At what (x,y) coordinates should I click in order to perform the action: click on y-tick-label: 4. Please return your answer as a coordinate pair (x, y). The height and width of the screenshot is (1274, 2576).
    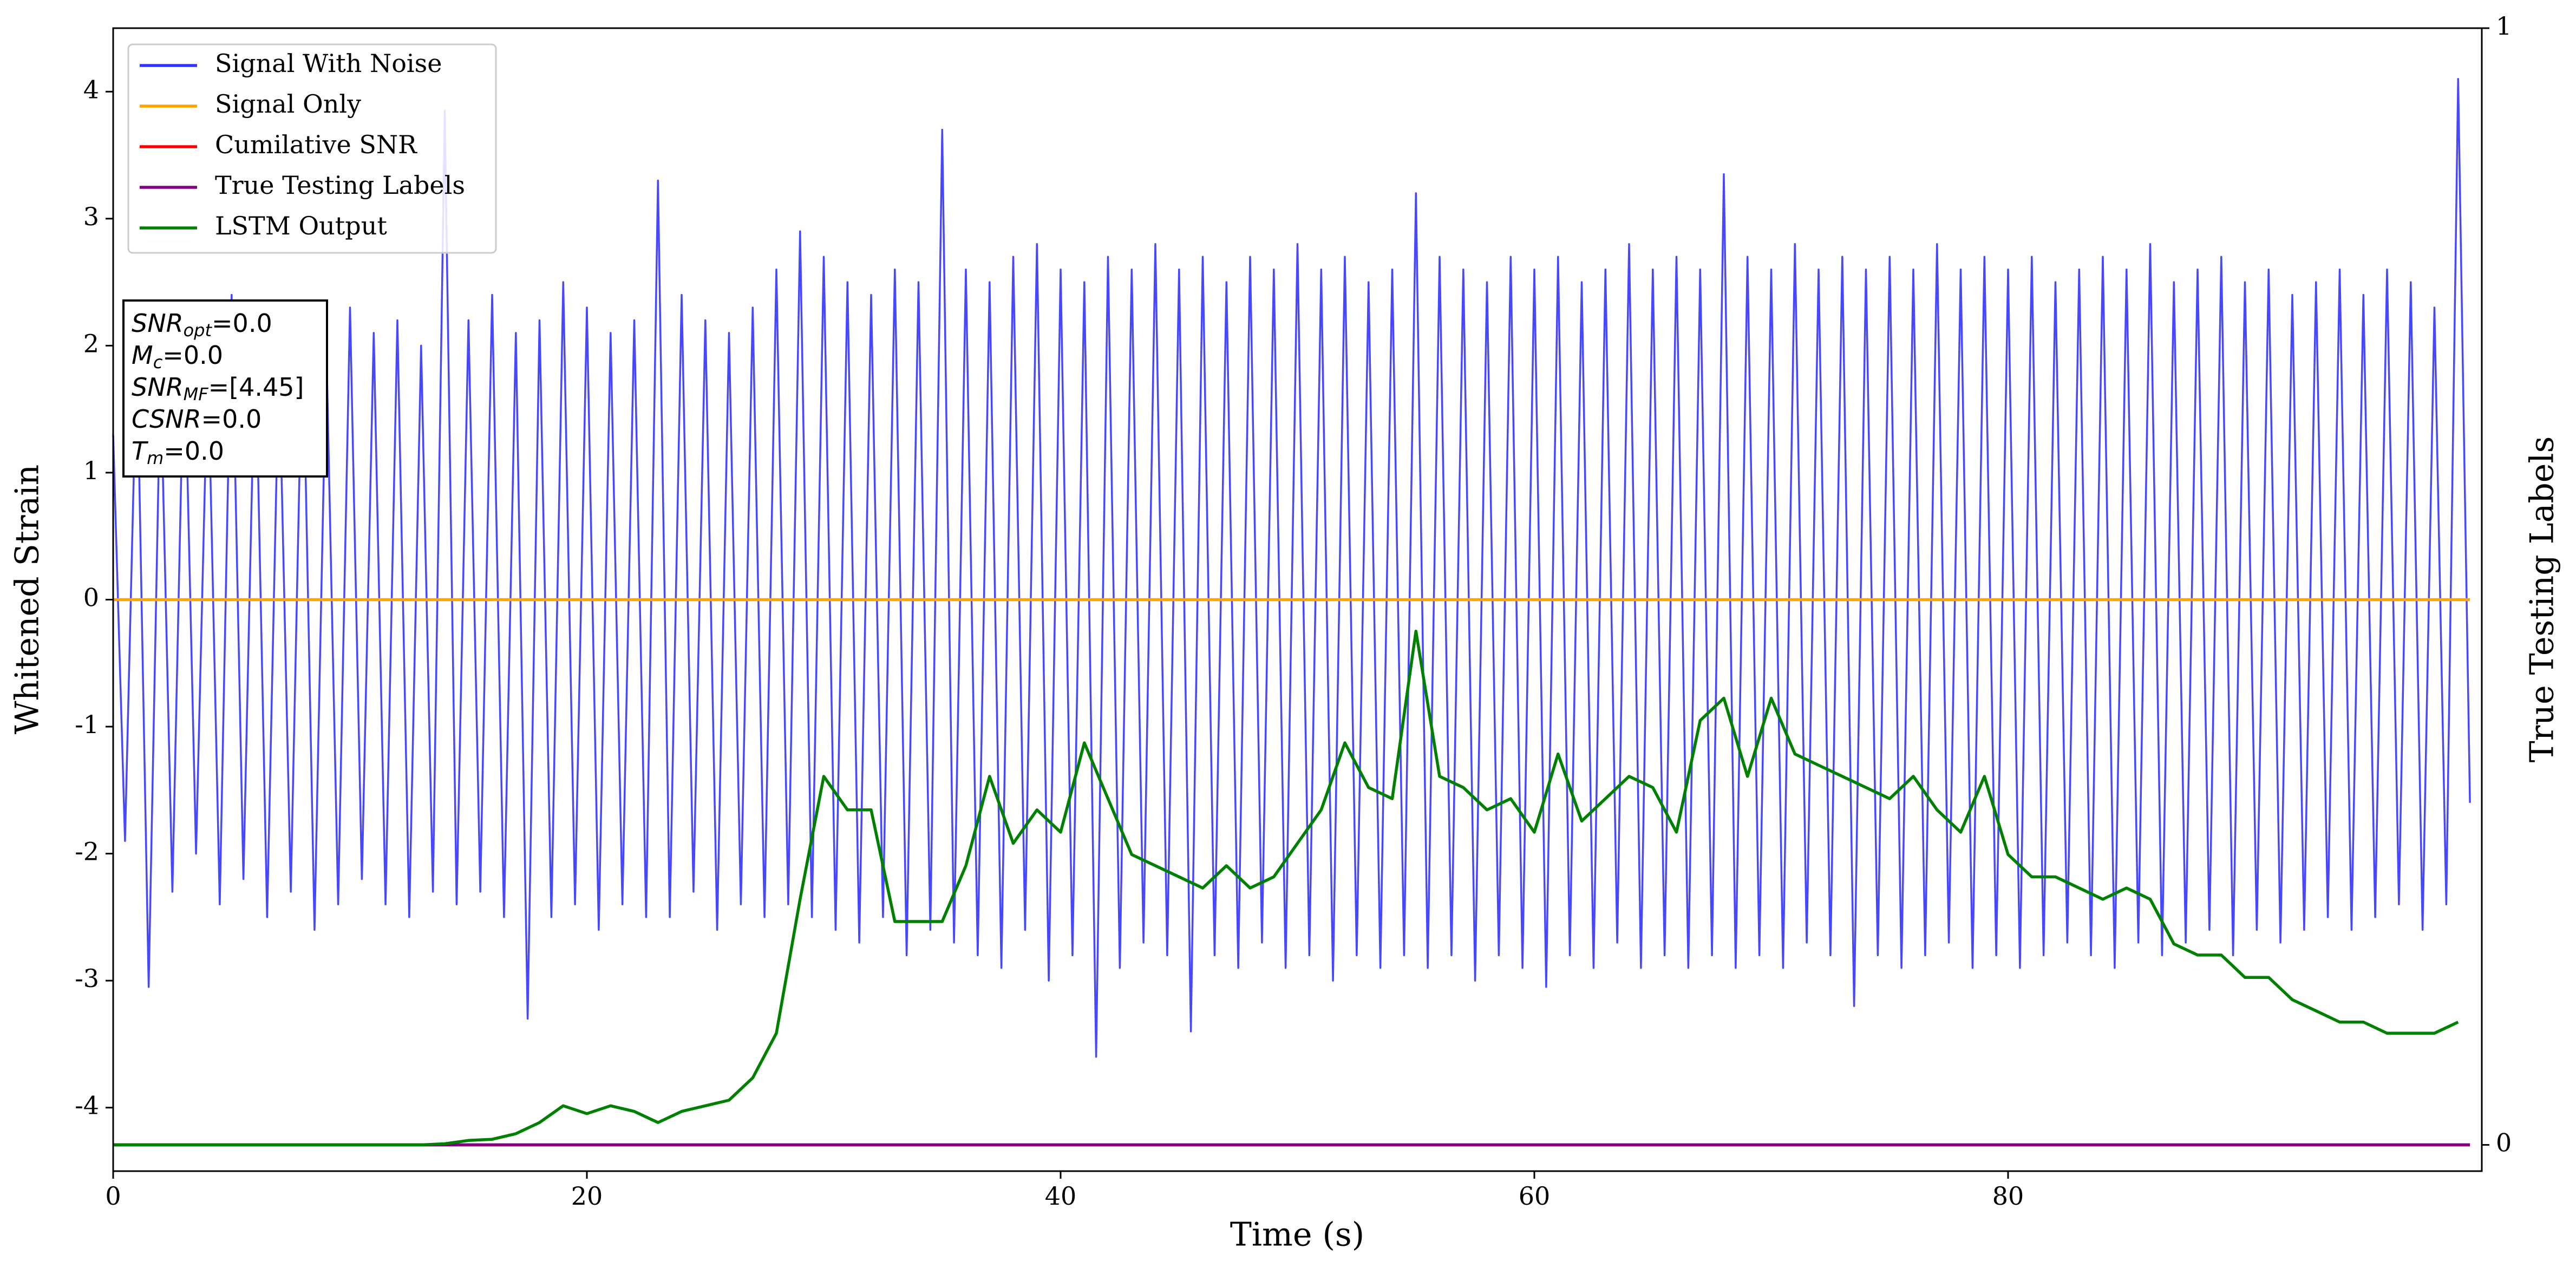
    Looking at the image, I should click on (91, 89).